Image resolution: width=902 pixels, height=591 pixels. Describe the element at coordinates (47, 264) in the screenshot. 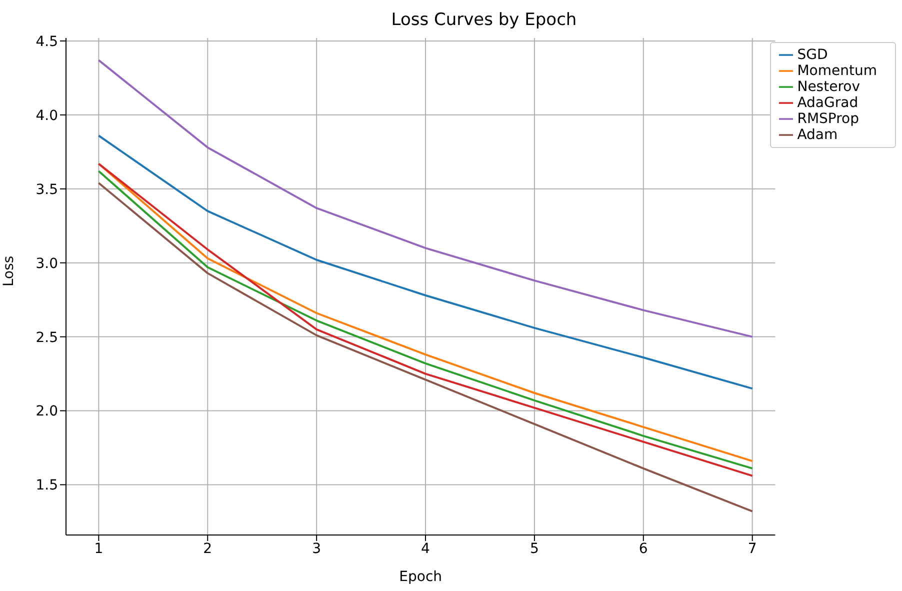

I see `y-tick-label: 3.0` at that location.